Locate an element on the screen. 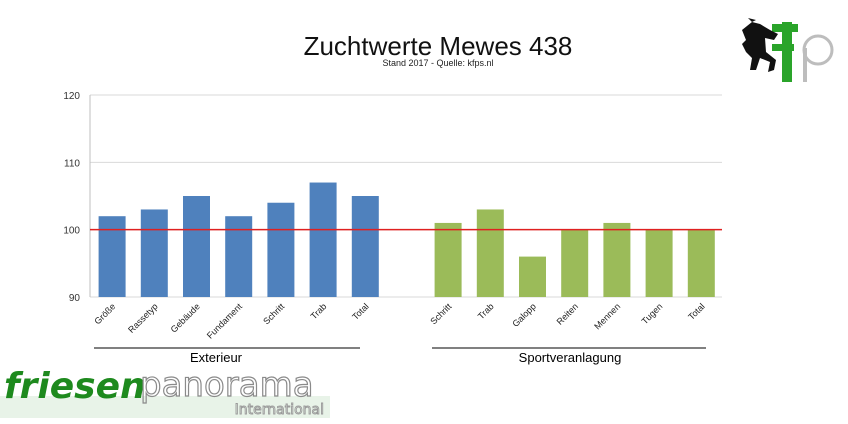 Image resolution: width=848 pixels, height=424 pixels. y-tick-label: 120 is located at coordinates (71, 96).